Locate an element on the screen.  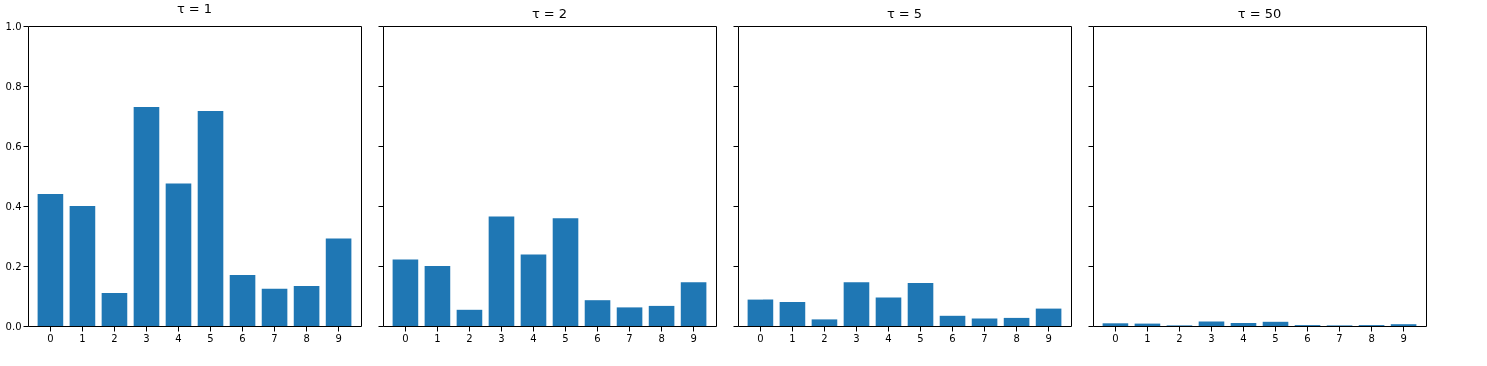
chart-title: τ = 5 is located at coordinates (904, 13).